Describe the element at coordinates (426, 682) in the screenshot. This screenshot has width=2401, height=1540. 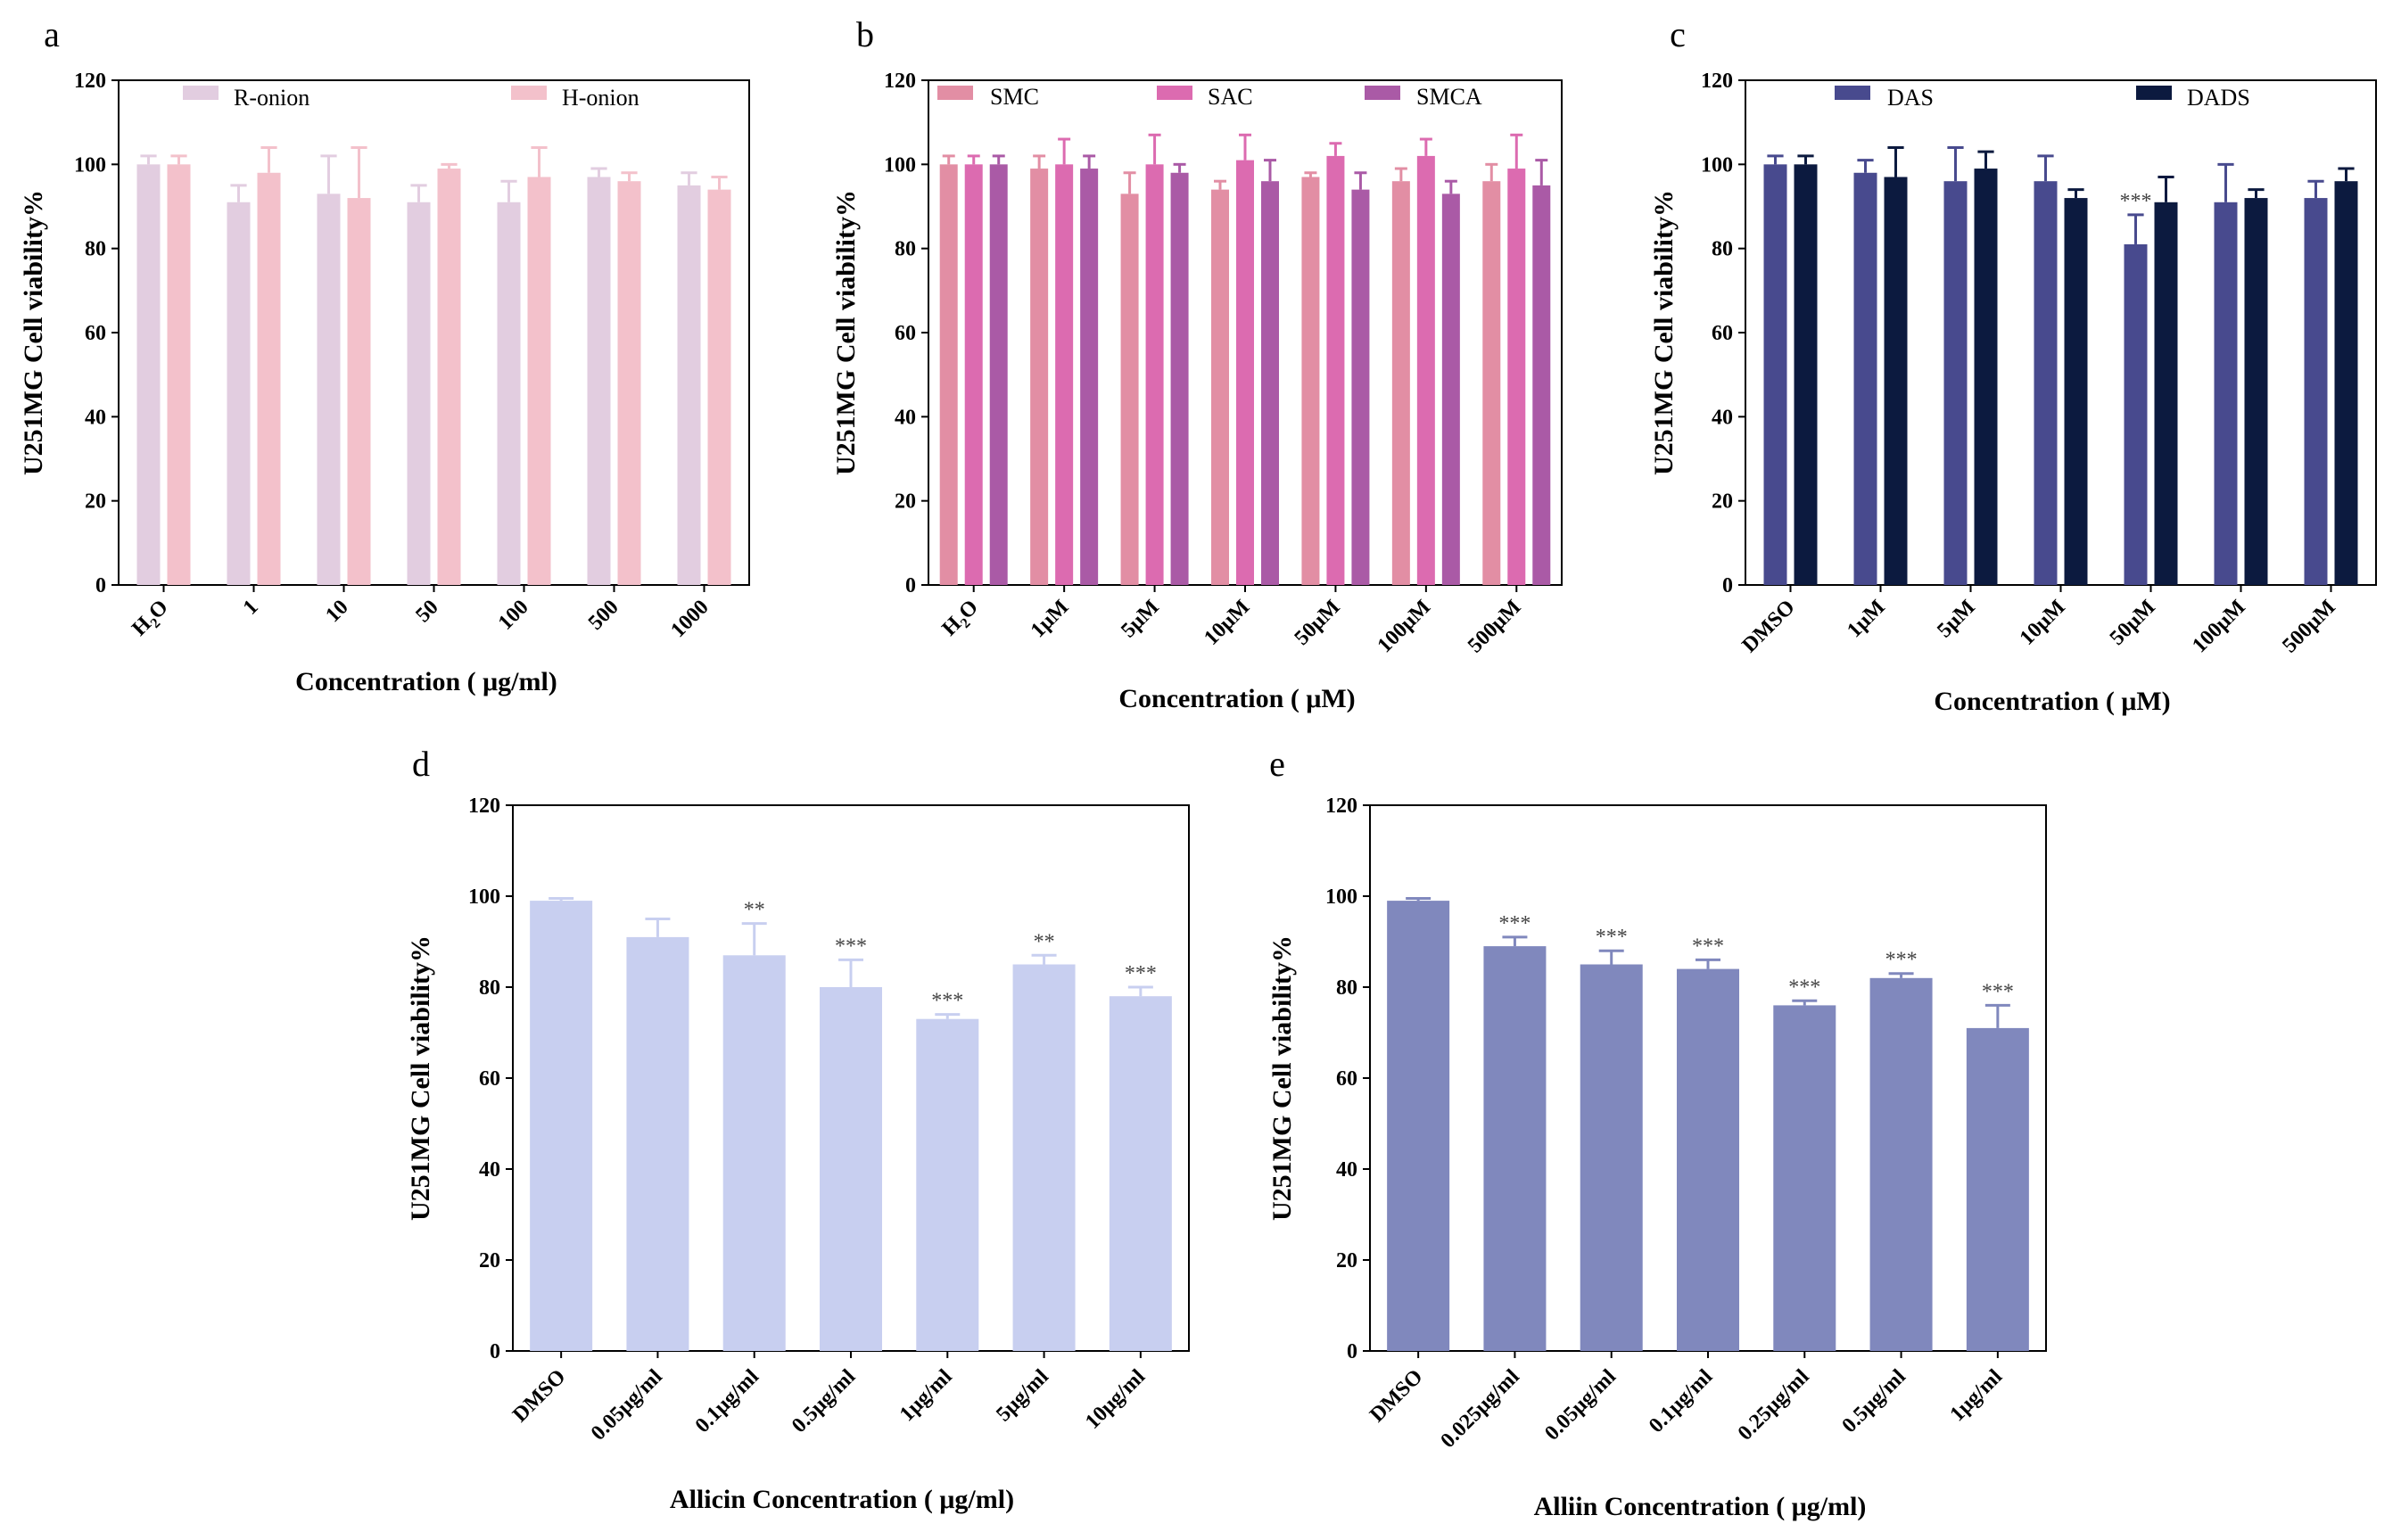
I see `x-axis-title: Concentration ( μg/ml)` at that location.